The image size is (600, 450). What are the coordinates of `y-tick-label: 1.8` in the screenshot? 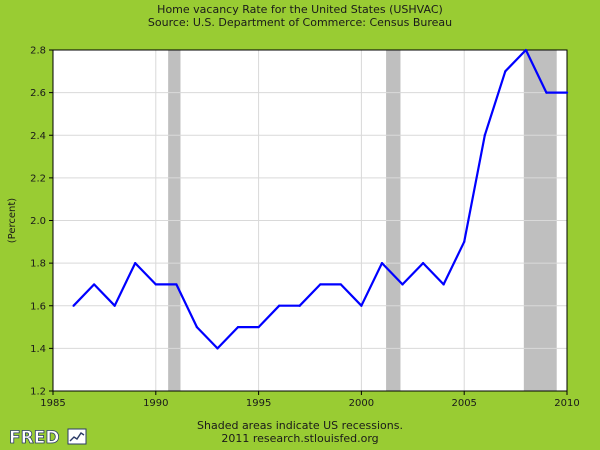 It's located at (38, 264).